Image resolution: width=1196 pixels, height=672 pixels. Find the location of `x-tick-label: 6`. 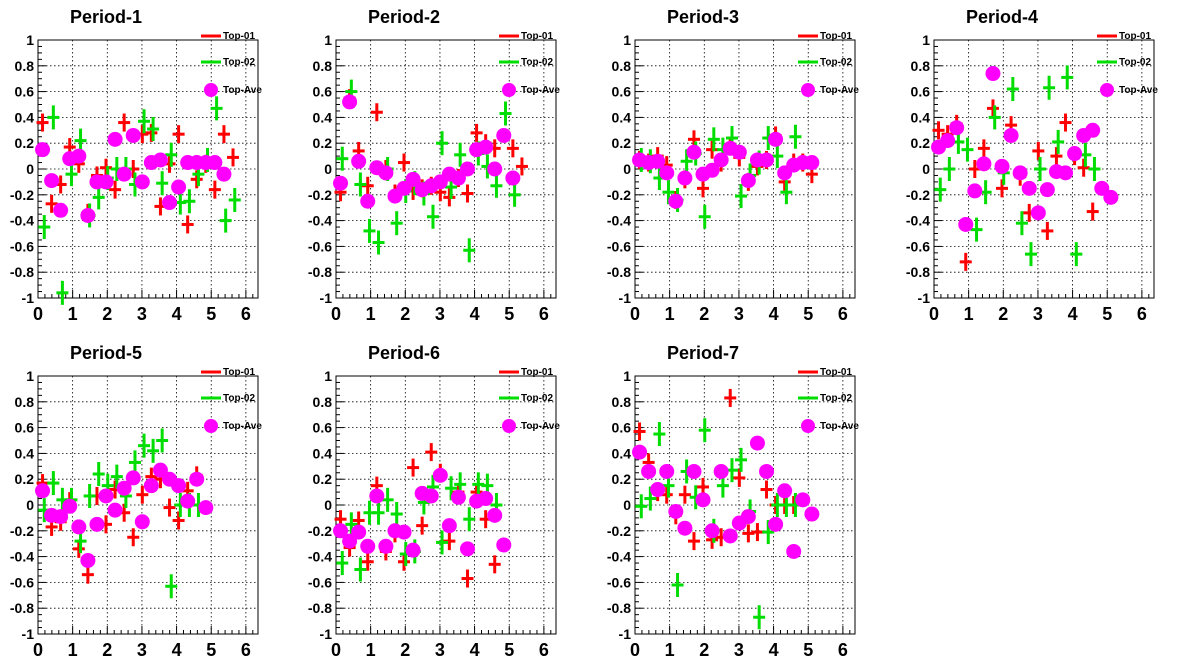

x-tick-label: 6 is located at coordinates (246, 314).